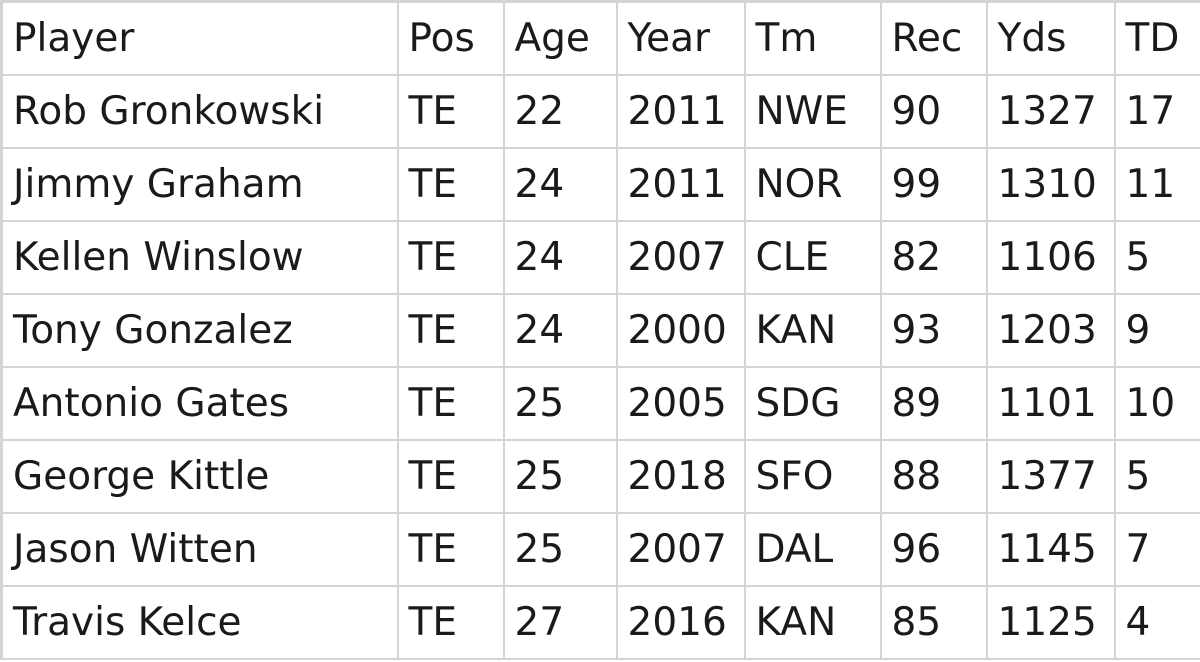 Image resolution: width=1200 pixels, height=662 pixels. What do you see at coordinates (812, 476) in the screenshot?
I see `cell-tm: SFO` at bounding box center [812, 476].